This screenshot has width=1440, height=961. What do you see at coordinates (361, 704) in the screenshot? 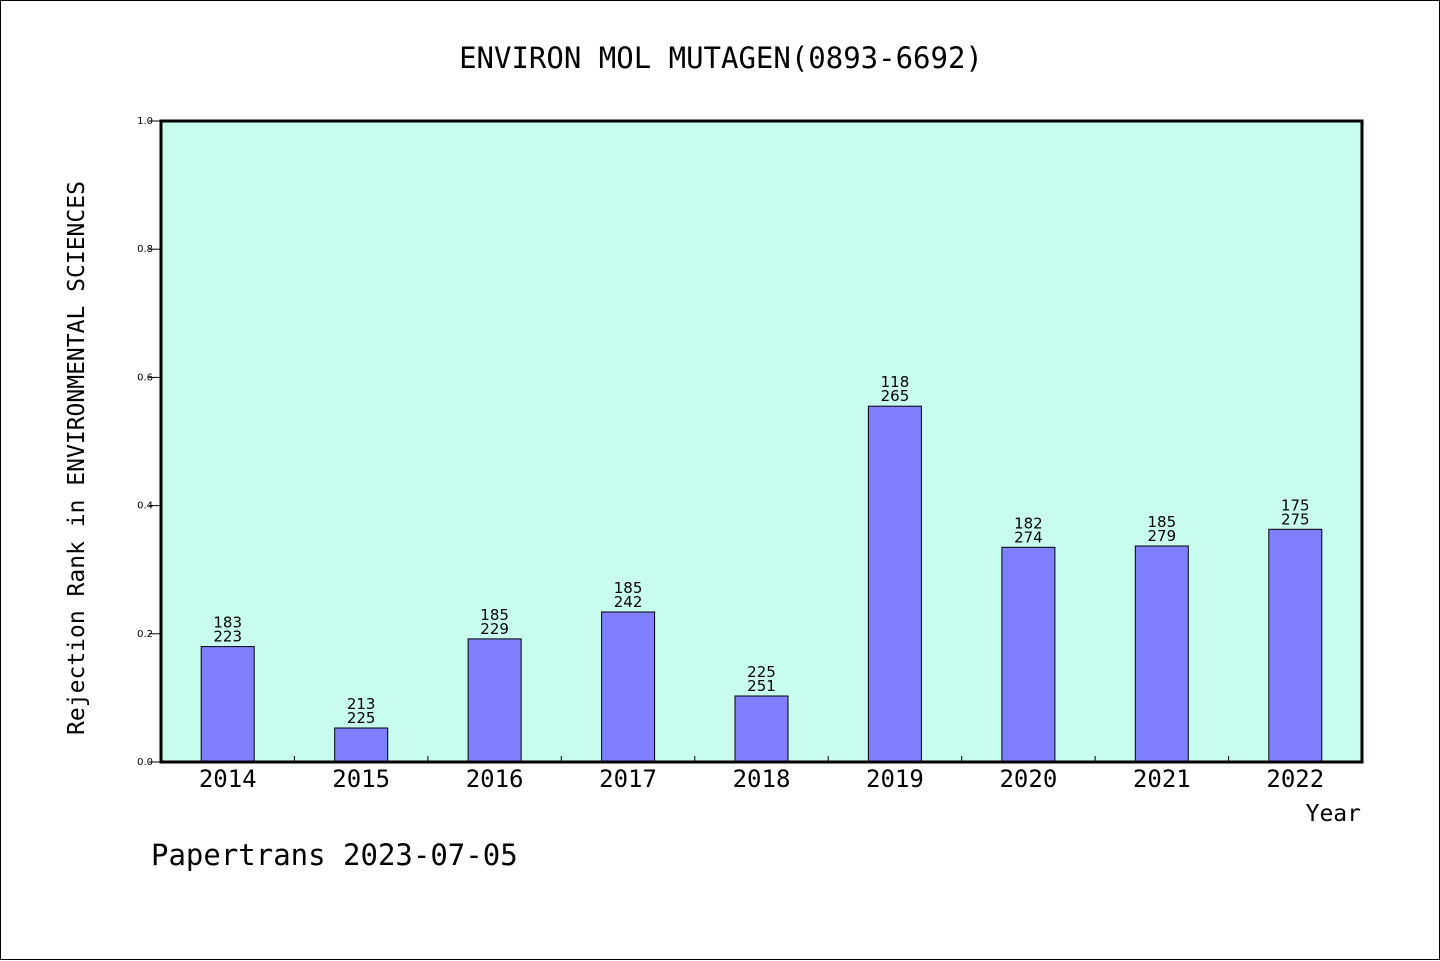
I see `bar-label-top-2015: 213` at bounding box center [361, 704].